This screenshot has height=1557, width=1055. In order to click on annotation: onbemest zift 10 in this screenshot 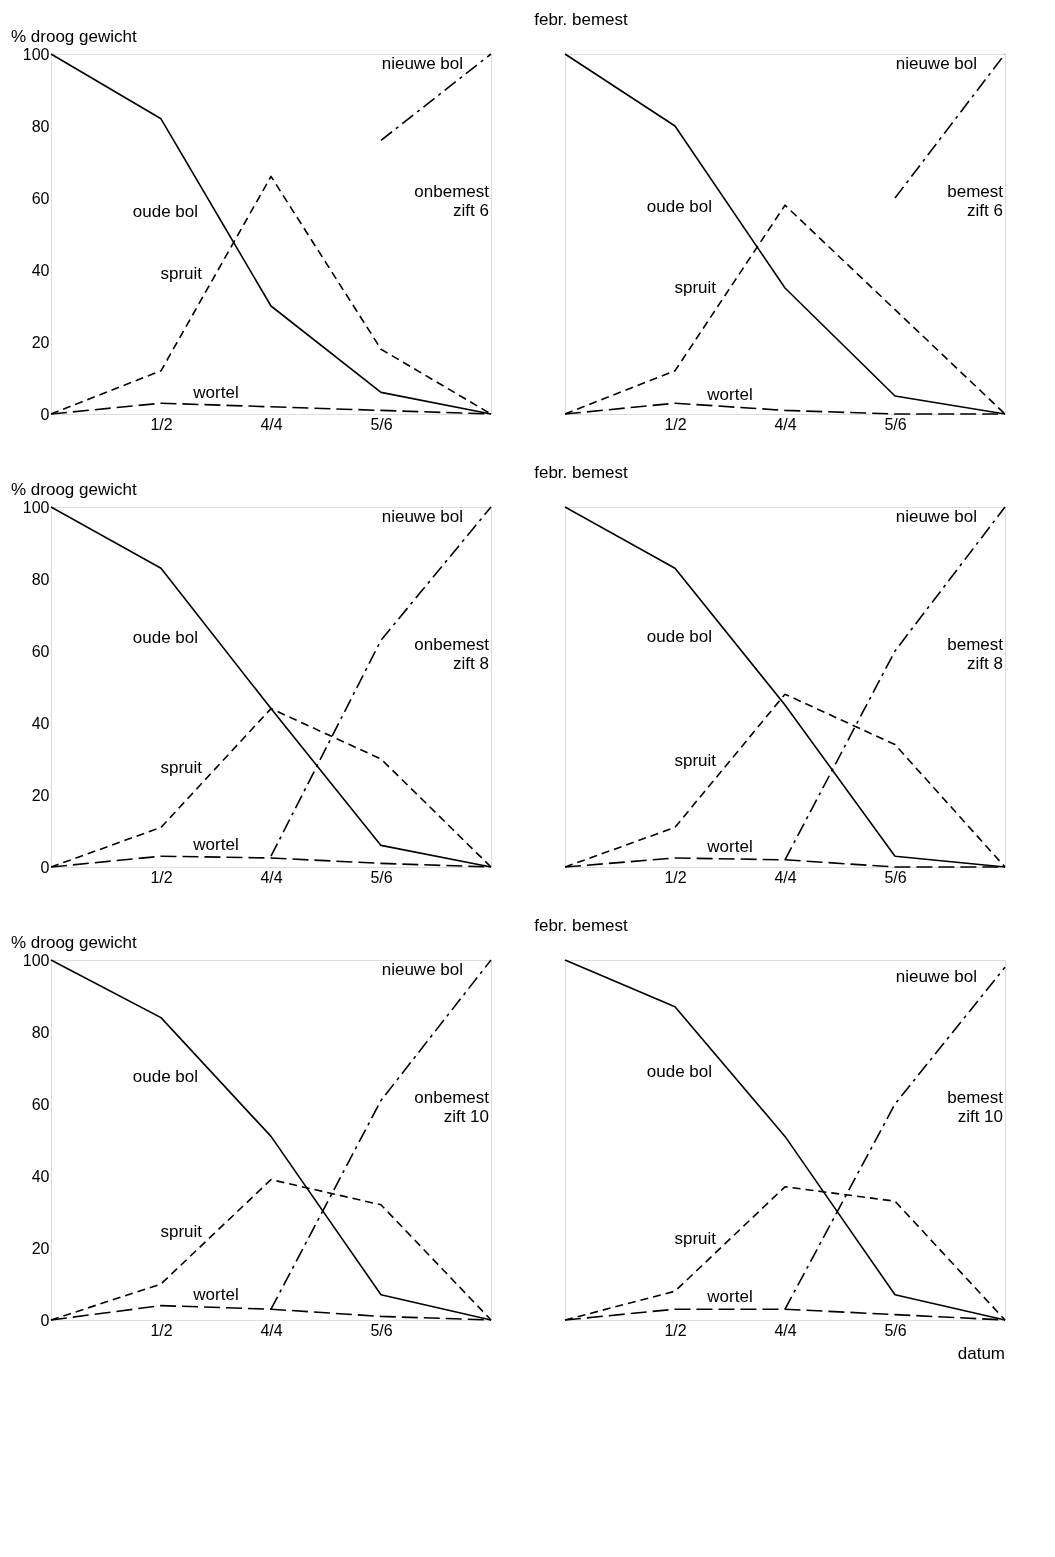, I will do `click(452, 1106)`.